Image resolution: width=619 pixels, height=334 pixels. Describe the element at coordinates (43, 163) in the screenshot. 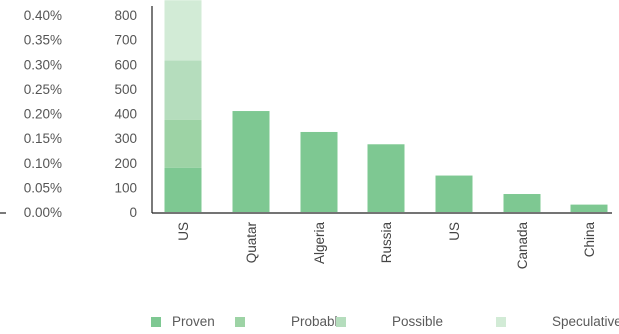

I see `y-percent-tick-label: 0.10%` at that location.